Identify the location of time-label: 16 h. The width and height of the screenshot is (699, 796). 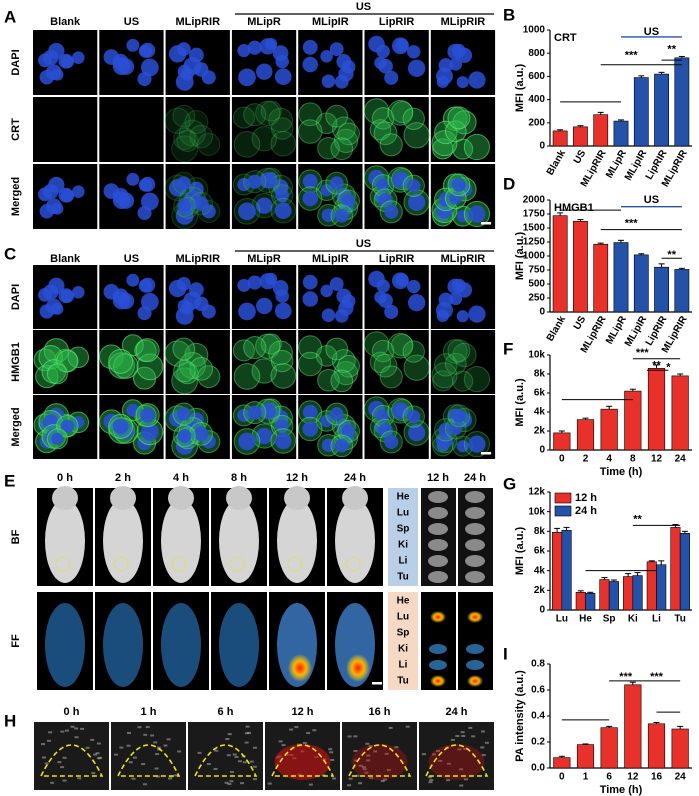
(379, 712).